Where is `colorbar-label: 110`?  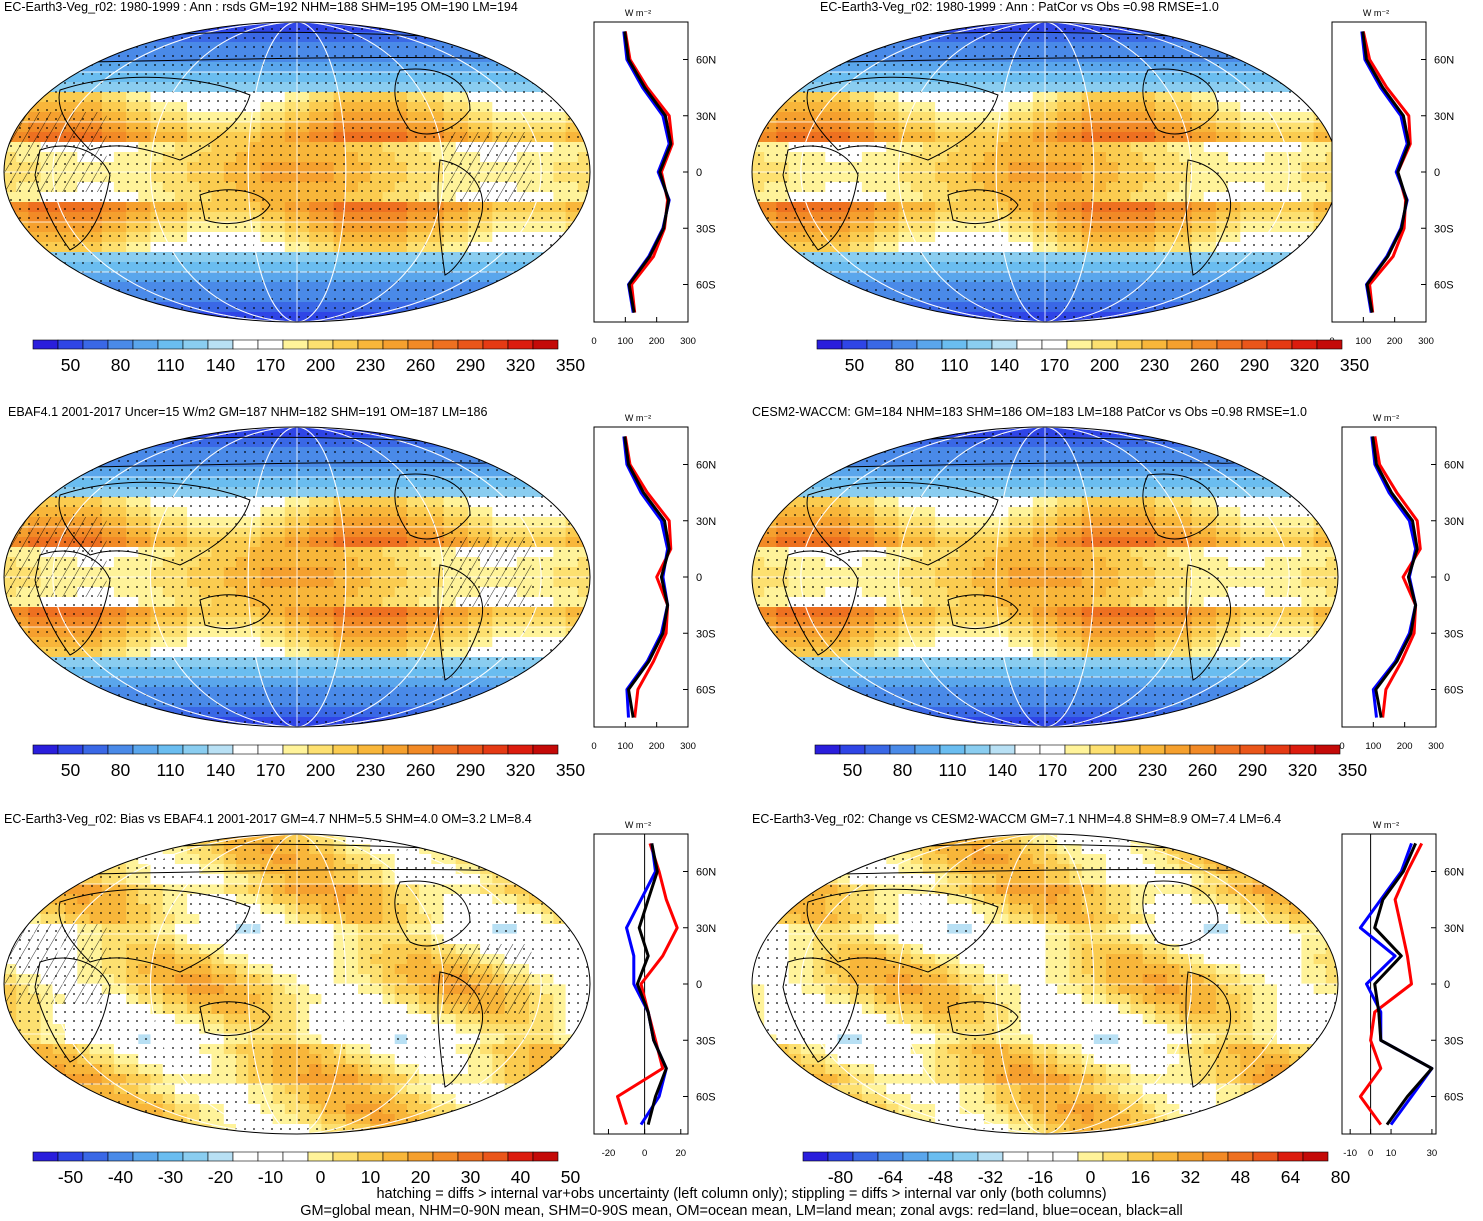 colorbar-label: 110 is located at coordinates (955, 365).